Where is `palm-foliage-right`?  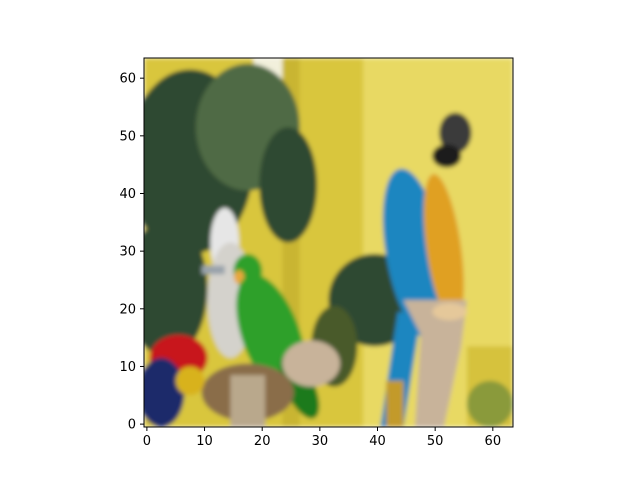 palm-foliage-right is located at coordinates (288, 185).